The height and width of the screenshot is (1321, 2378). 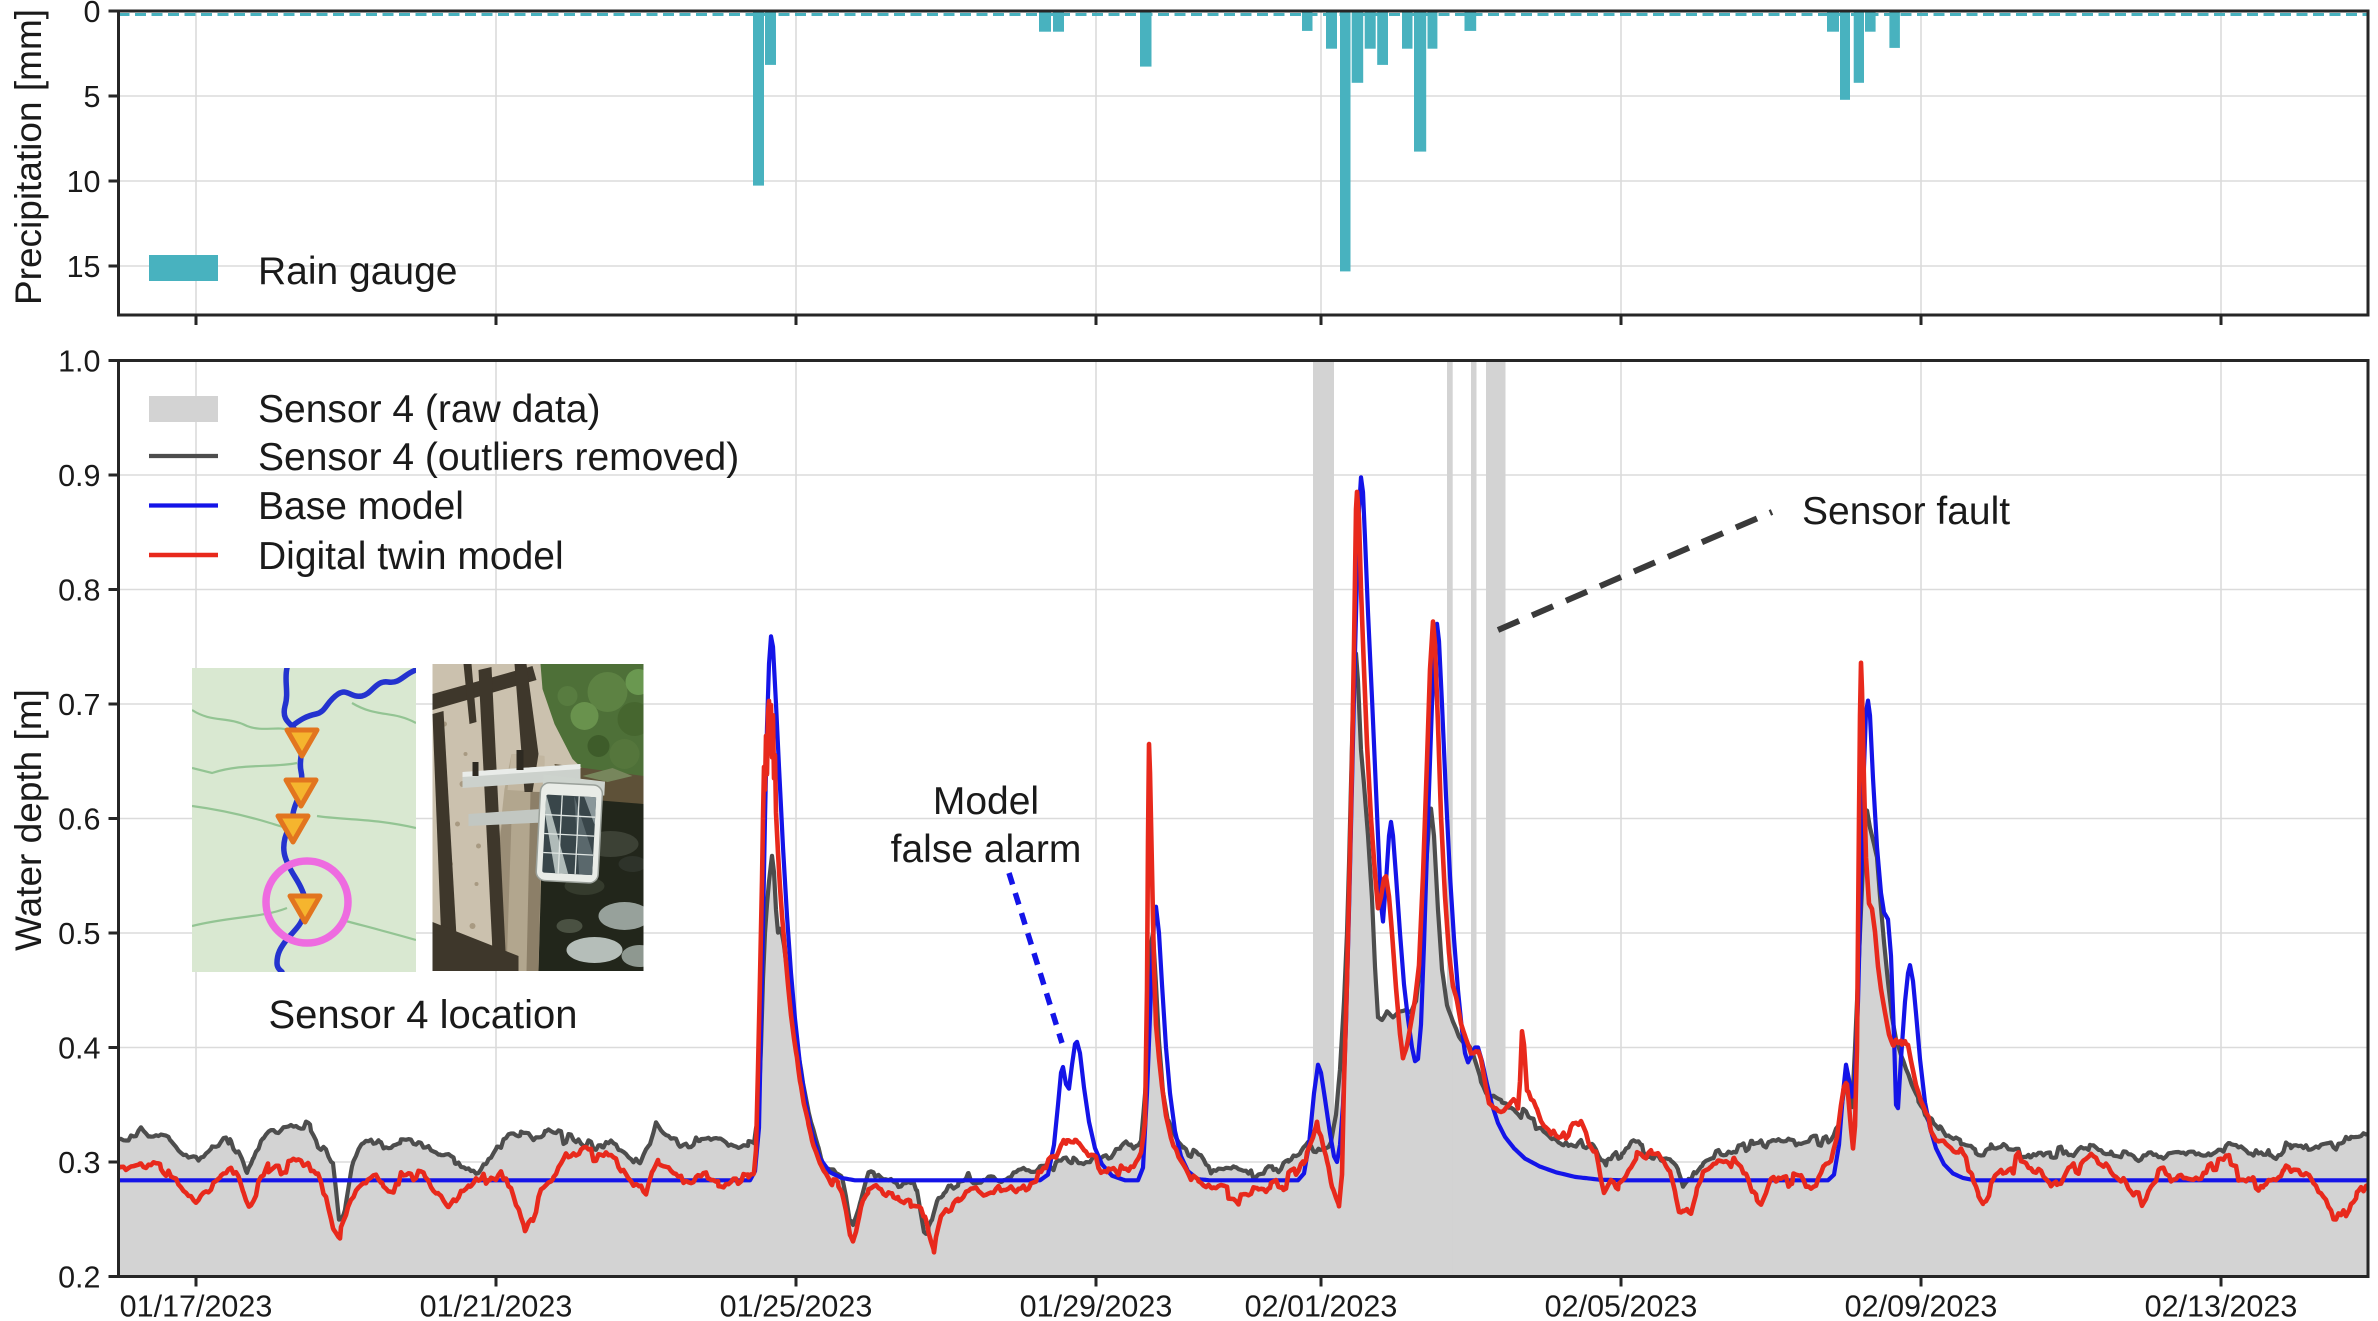 I want to click on svg-text: Model, so click(x=986, y=801).